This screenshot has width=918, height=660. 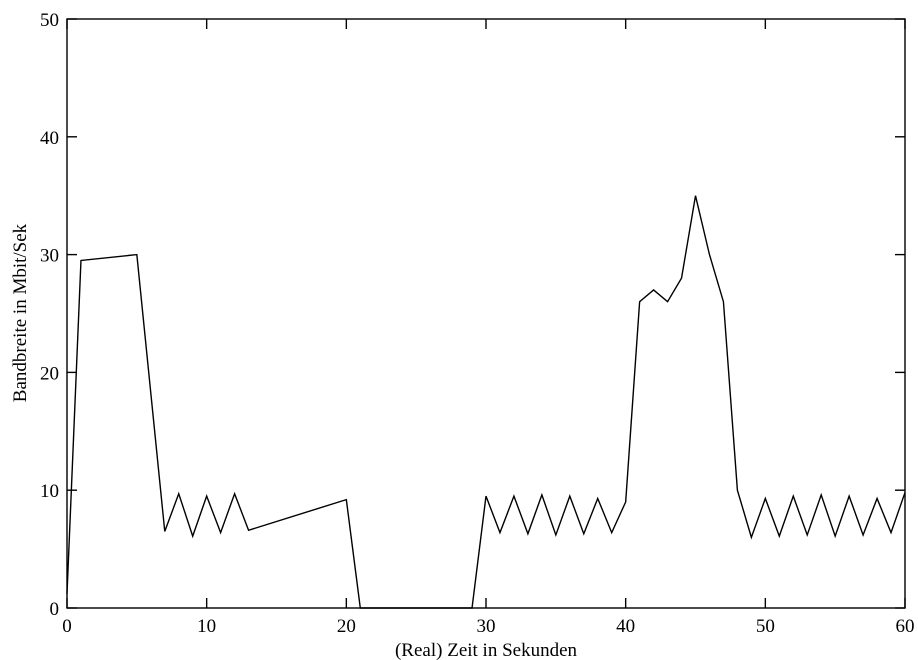 What do you see at coordinates (49, 373) in the screenshot?
I see `y-tick-label: 20` at bounding box center [49, 373].